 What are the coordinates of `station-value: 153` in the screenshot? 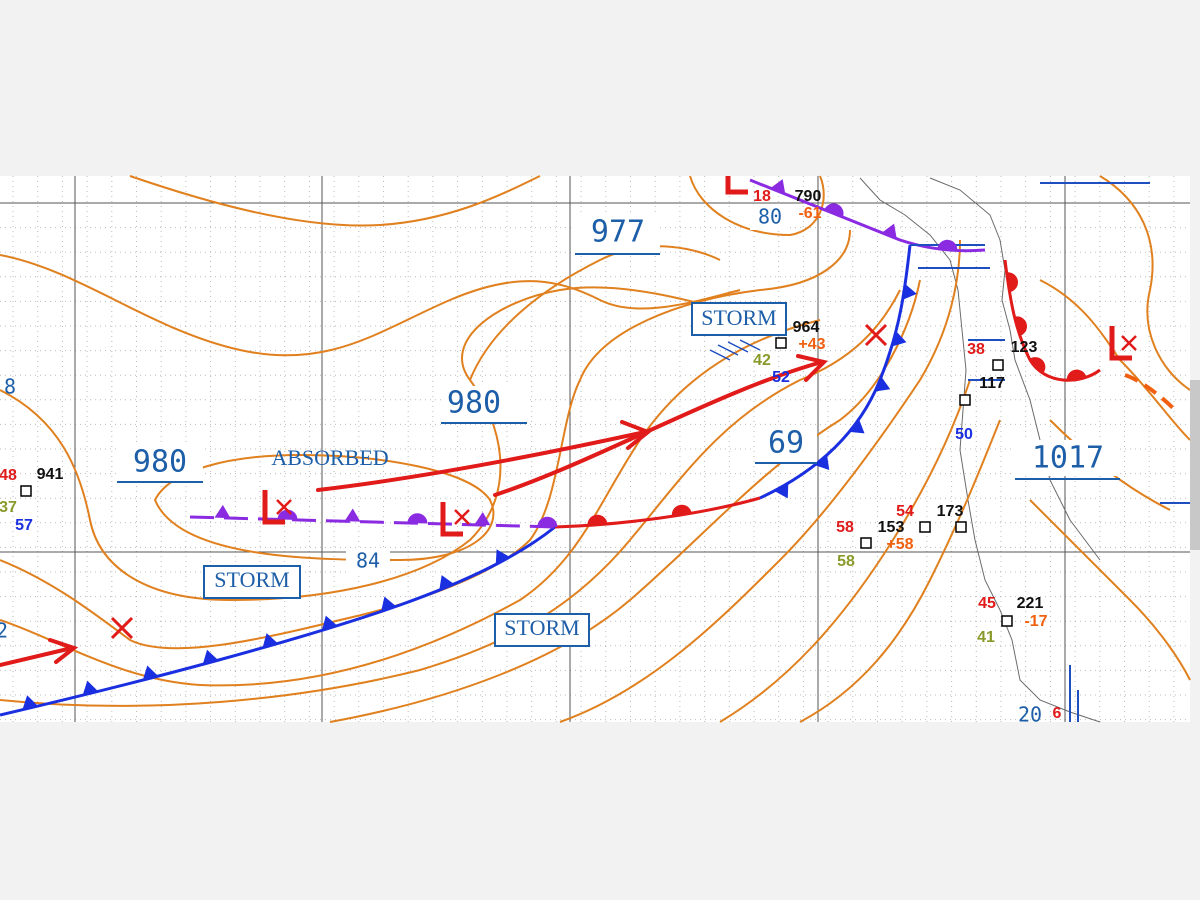 It's located at (891, 527).